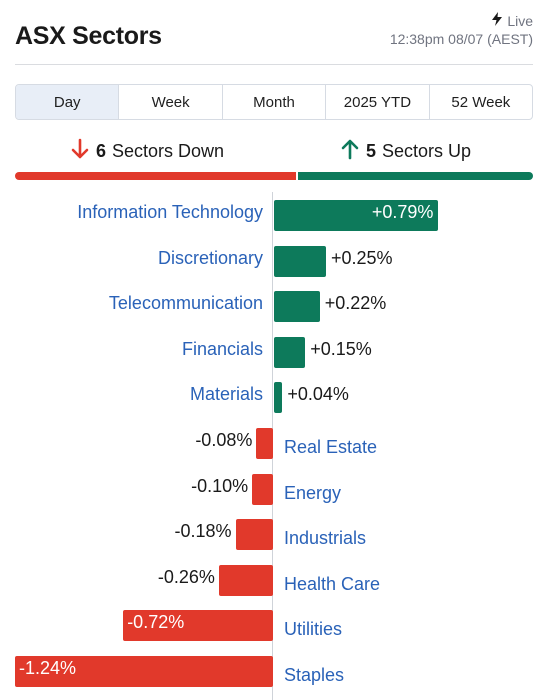  I want to click on sector-value-energy: -0.10%, so click(220, 486).